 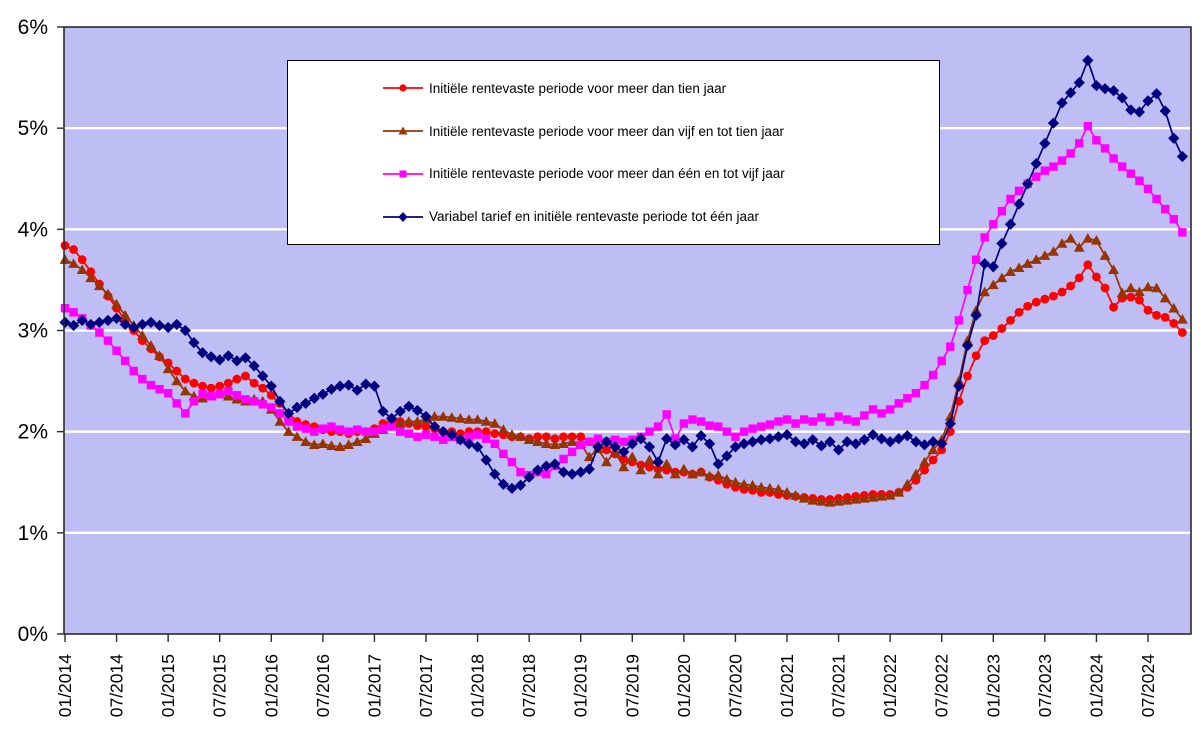 I want to click on x-axis-label-01/2014: 01/2014, so click(x=65, y=686).